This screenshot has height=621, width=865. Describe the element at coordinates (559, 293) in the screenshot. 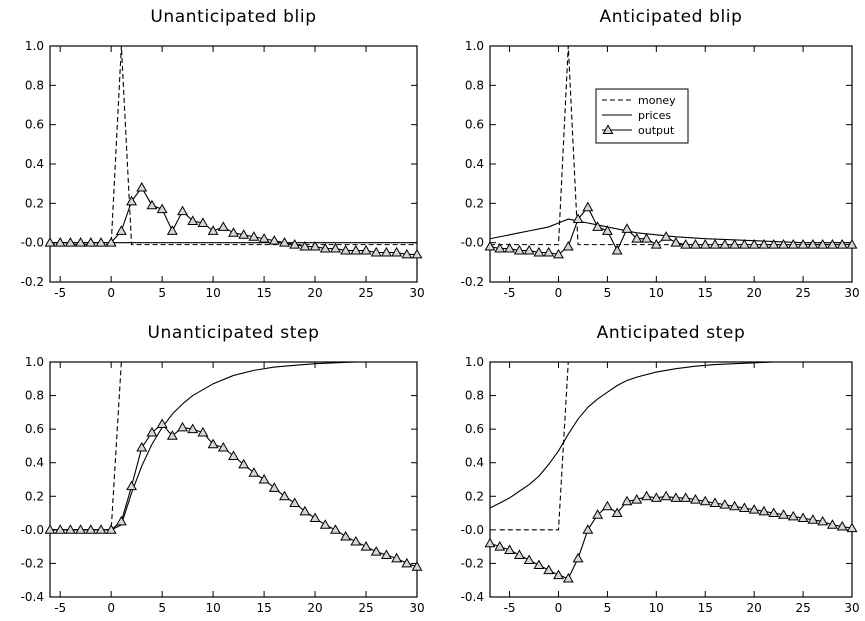

I see `x-tick-label: 0` at that location.